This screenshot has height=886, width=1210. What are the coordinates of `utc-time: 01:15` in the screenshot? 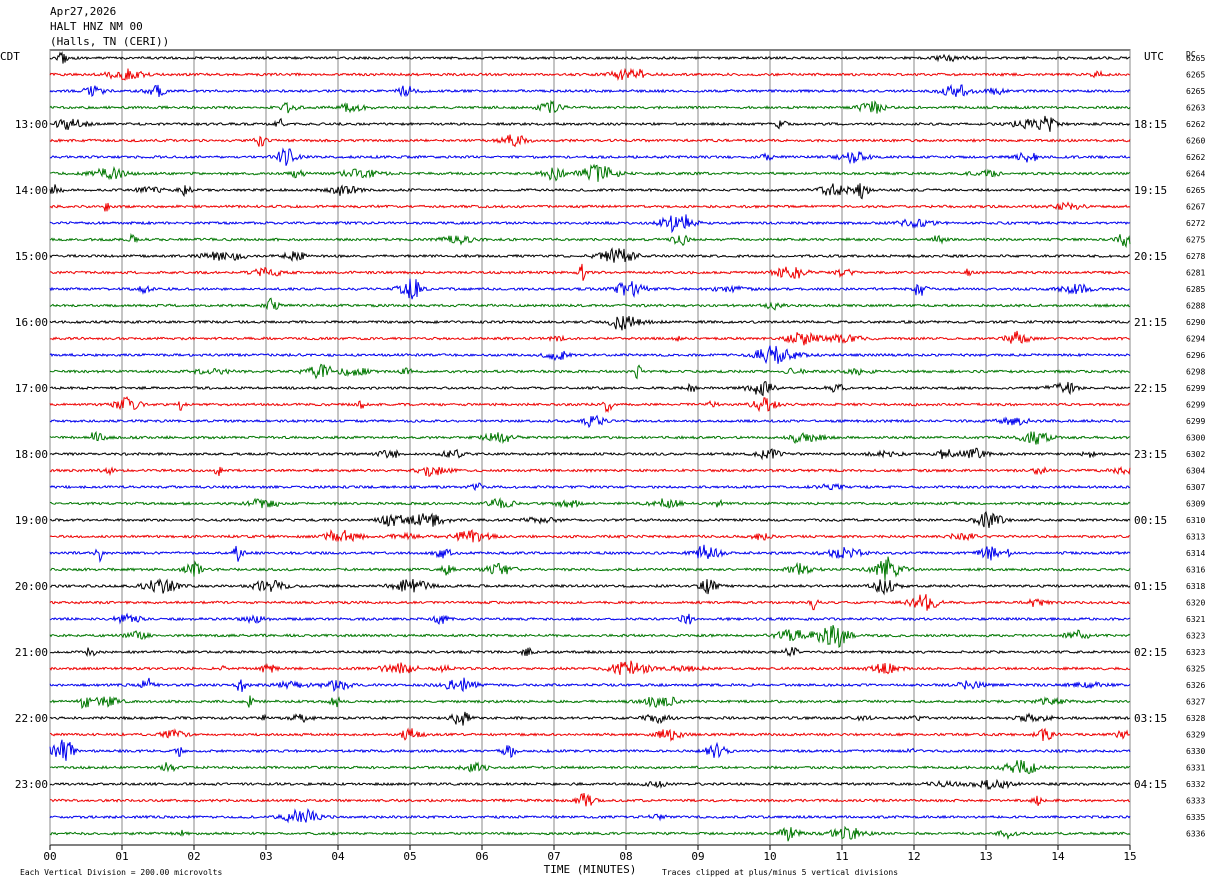 It's located at (1150, 586).